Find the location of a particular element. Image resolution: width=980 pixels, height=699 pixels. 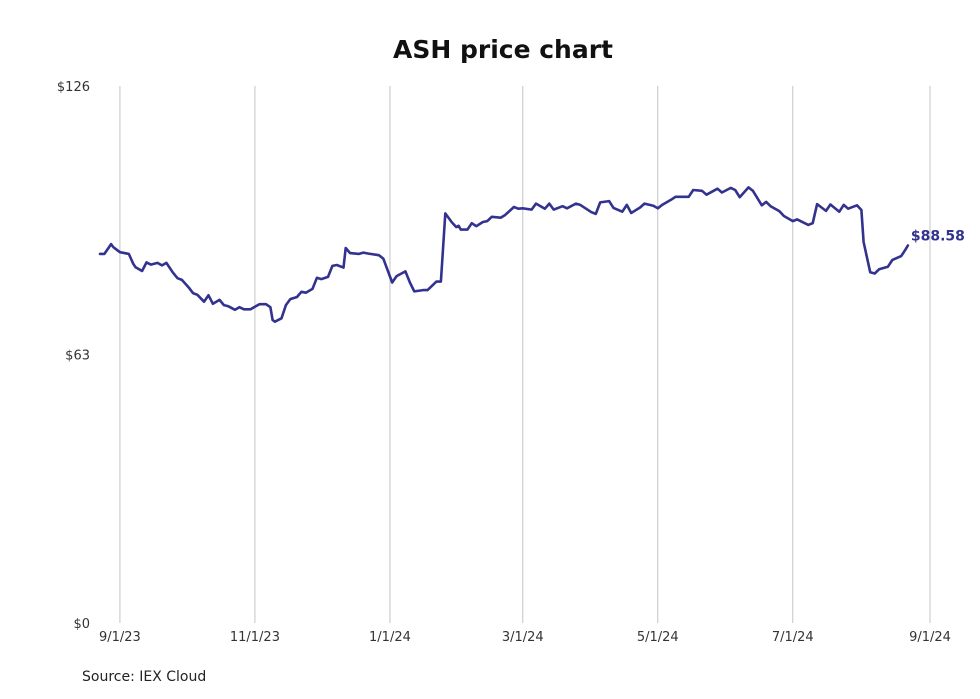

last-price-label: $88.58 is located at coordinates (938, 236).